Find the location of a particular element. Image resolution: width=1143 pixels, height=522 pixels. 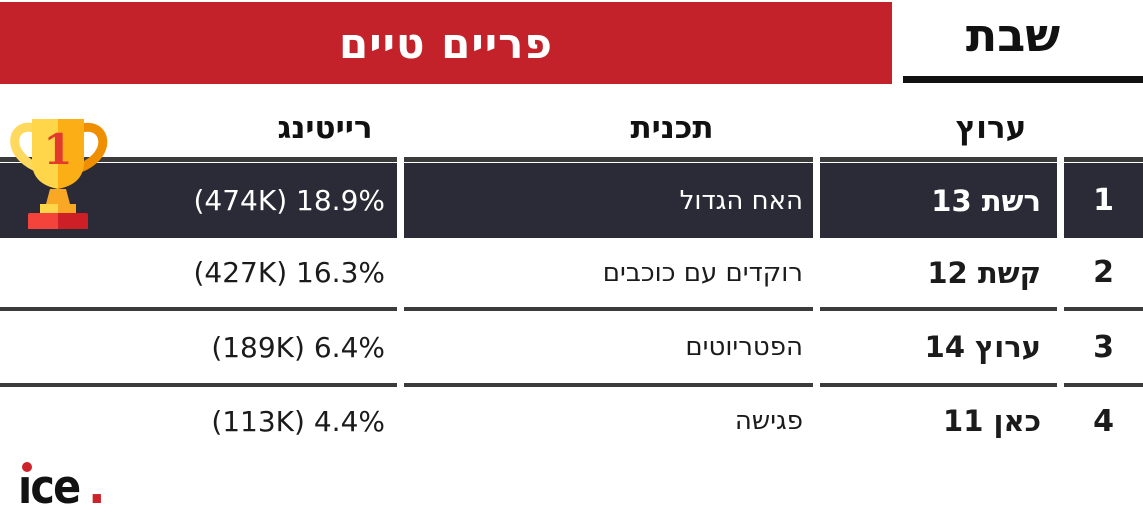

channel-cell: ערוץ 14 is located at coordinates (982, 347).